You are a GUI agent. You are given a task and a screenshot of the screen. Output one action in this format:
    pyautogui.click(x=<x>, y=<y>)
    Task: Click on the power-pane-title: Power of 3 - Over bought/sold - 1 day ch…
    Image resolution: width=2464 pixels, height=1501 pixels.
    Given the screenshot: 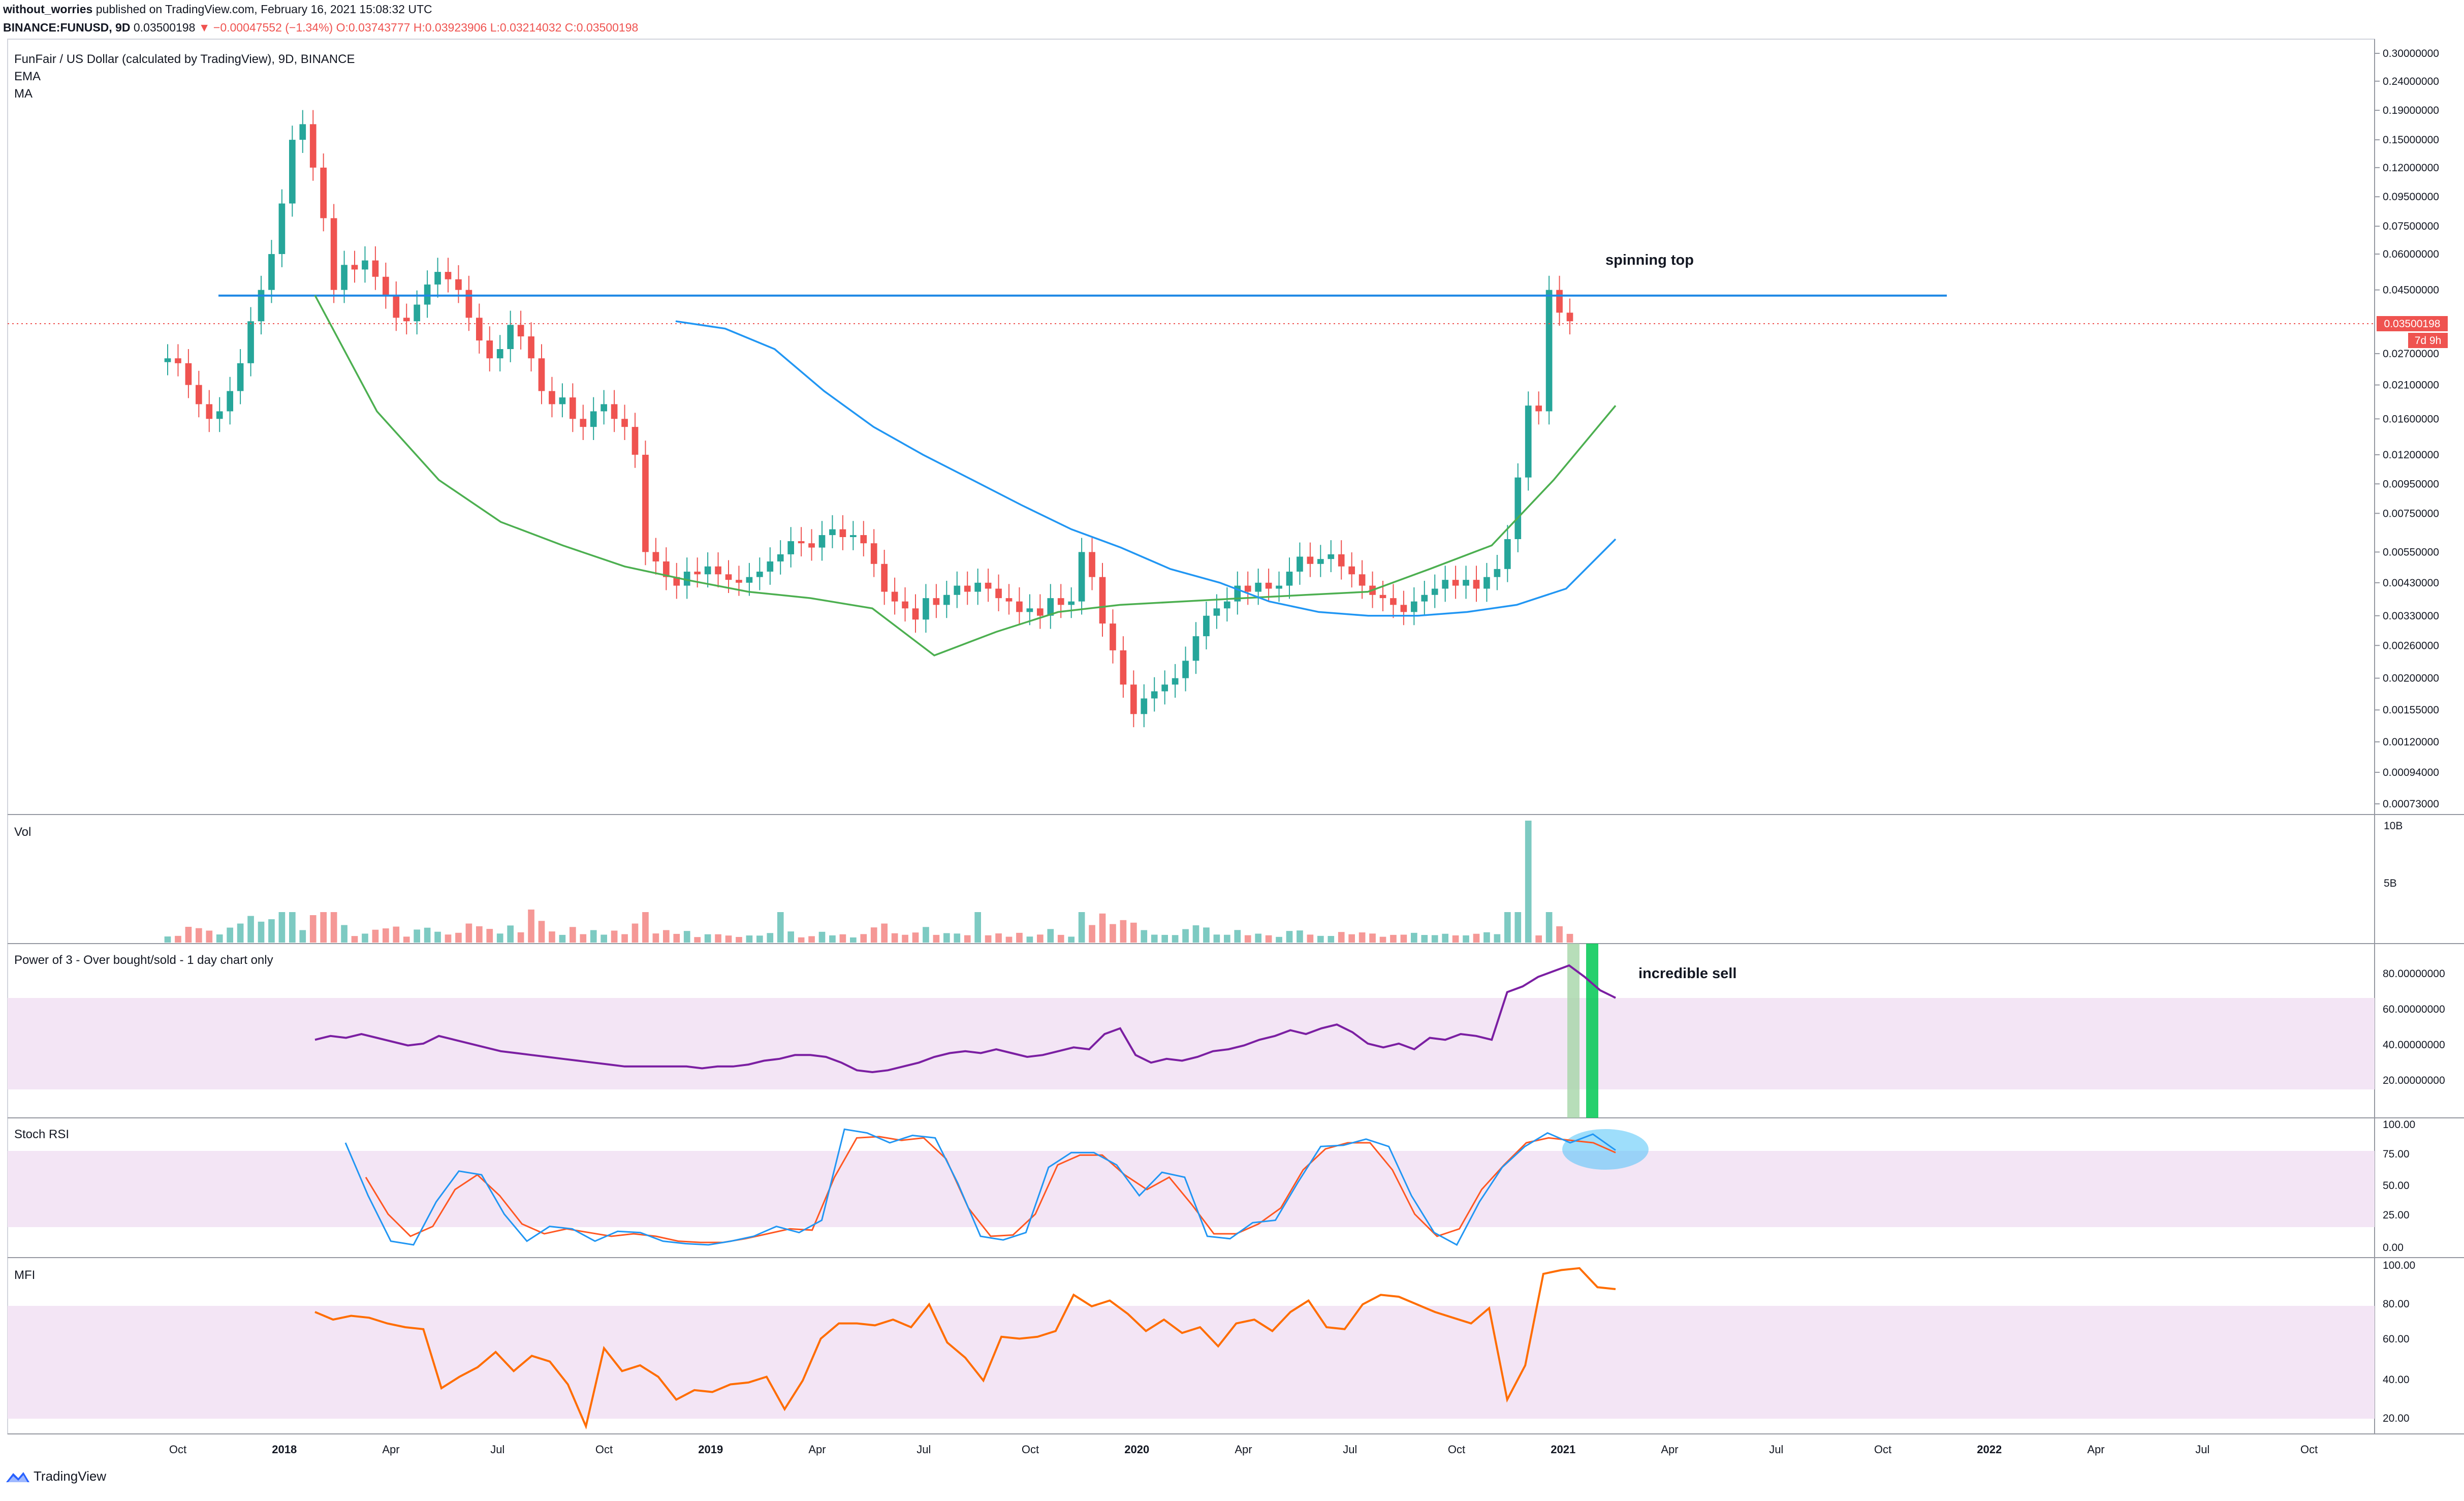 What is the action you would take?
    pyautogui.click(x=144, y=960)
    